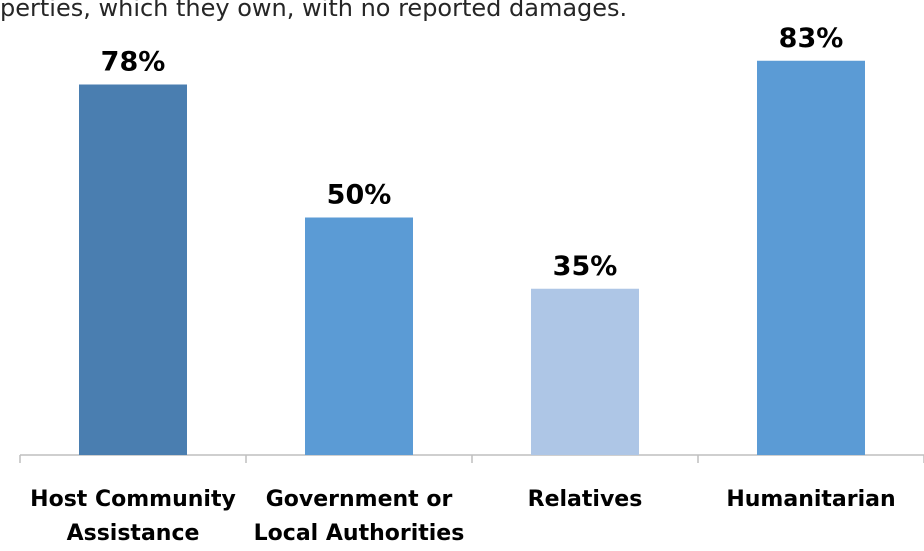 Image resolution: width=924 pixels, height=551 pixels. What do you see at coordinates (585, 499) in the screenshot?
I see `category-label: Relatives` at bounding box center [585, 499].